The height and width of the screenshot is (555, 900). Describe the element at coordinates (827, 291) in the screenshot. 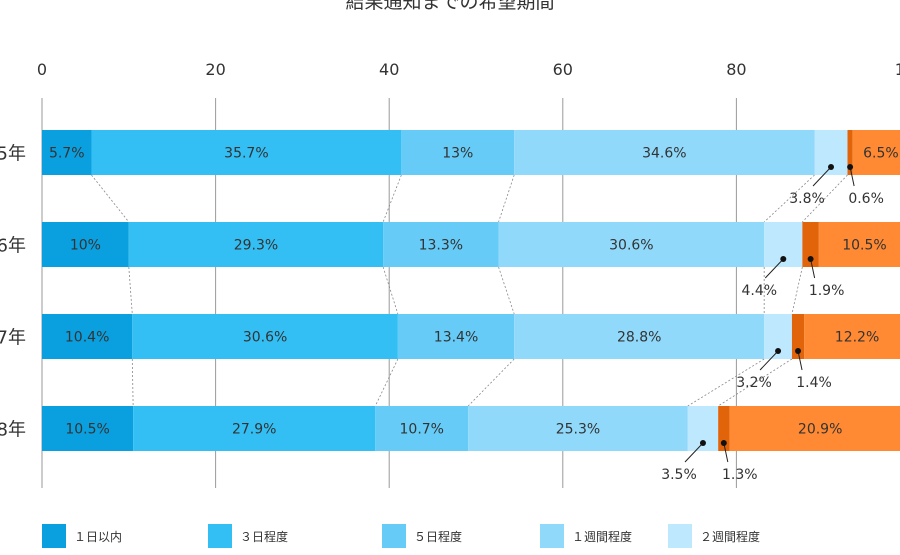

I see `data-label: 1.9%` at that location.